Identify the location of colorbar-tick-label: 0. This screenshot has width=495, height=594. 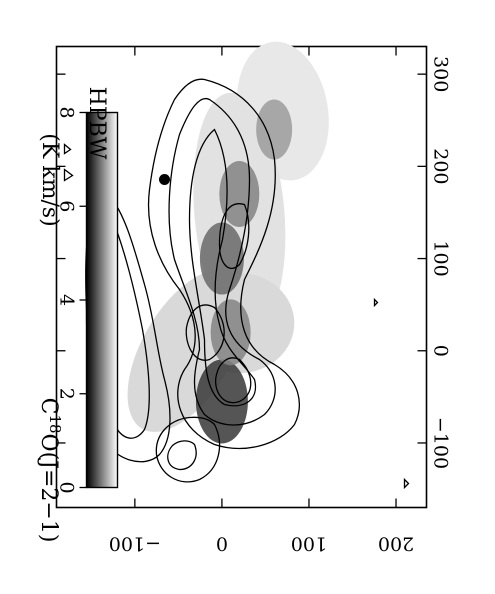
(67, 487).